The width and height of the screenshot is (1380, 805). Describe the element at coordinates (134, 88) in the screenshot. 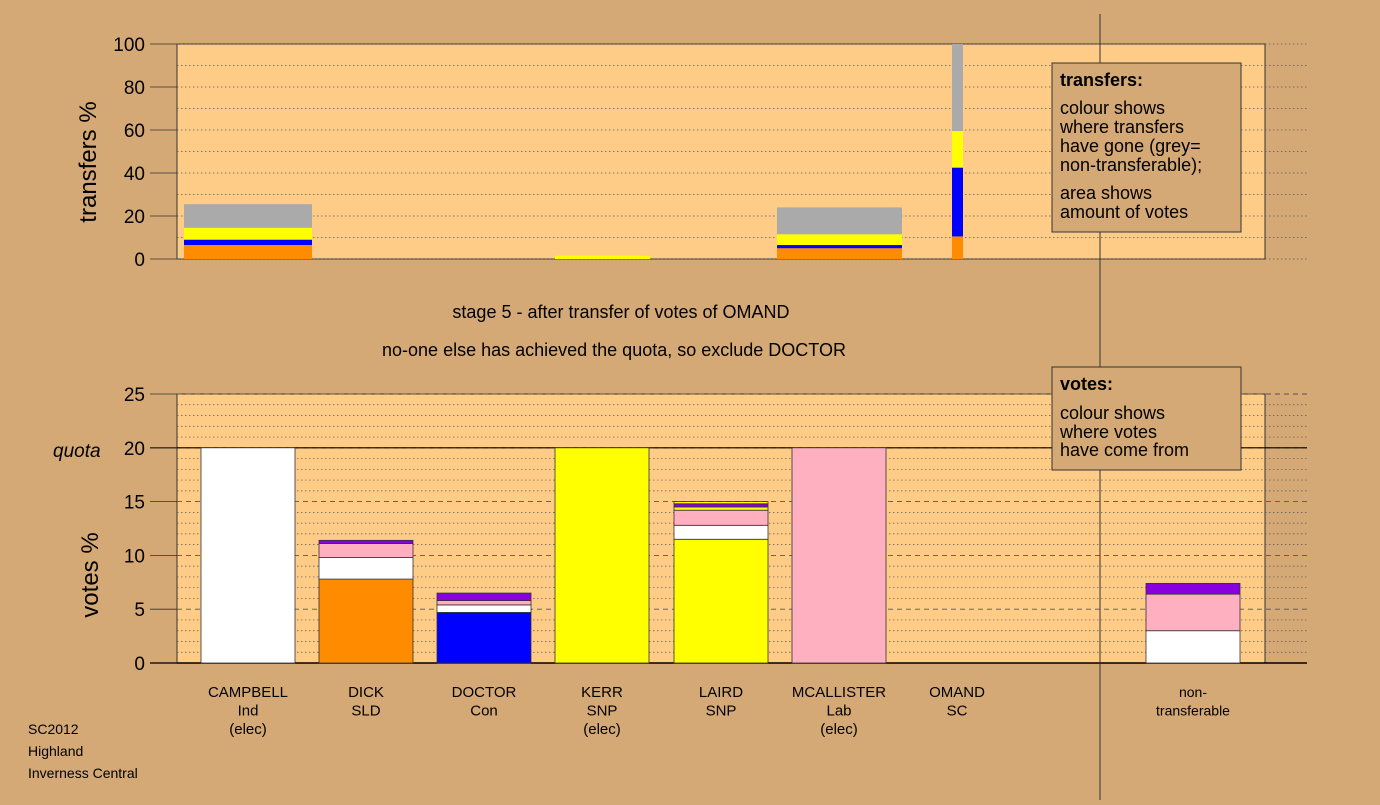

I see `y-tick-label: 80` at that location.